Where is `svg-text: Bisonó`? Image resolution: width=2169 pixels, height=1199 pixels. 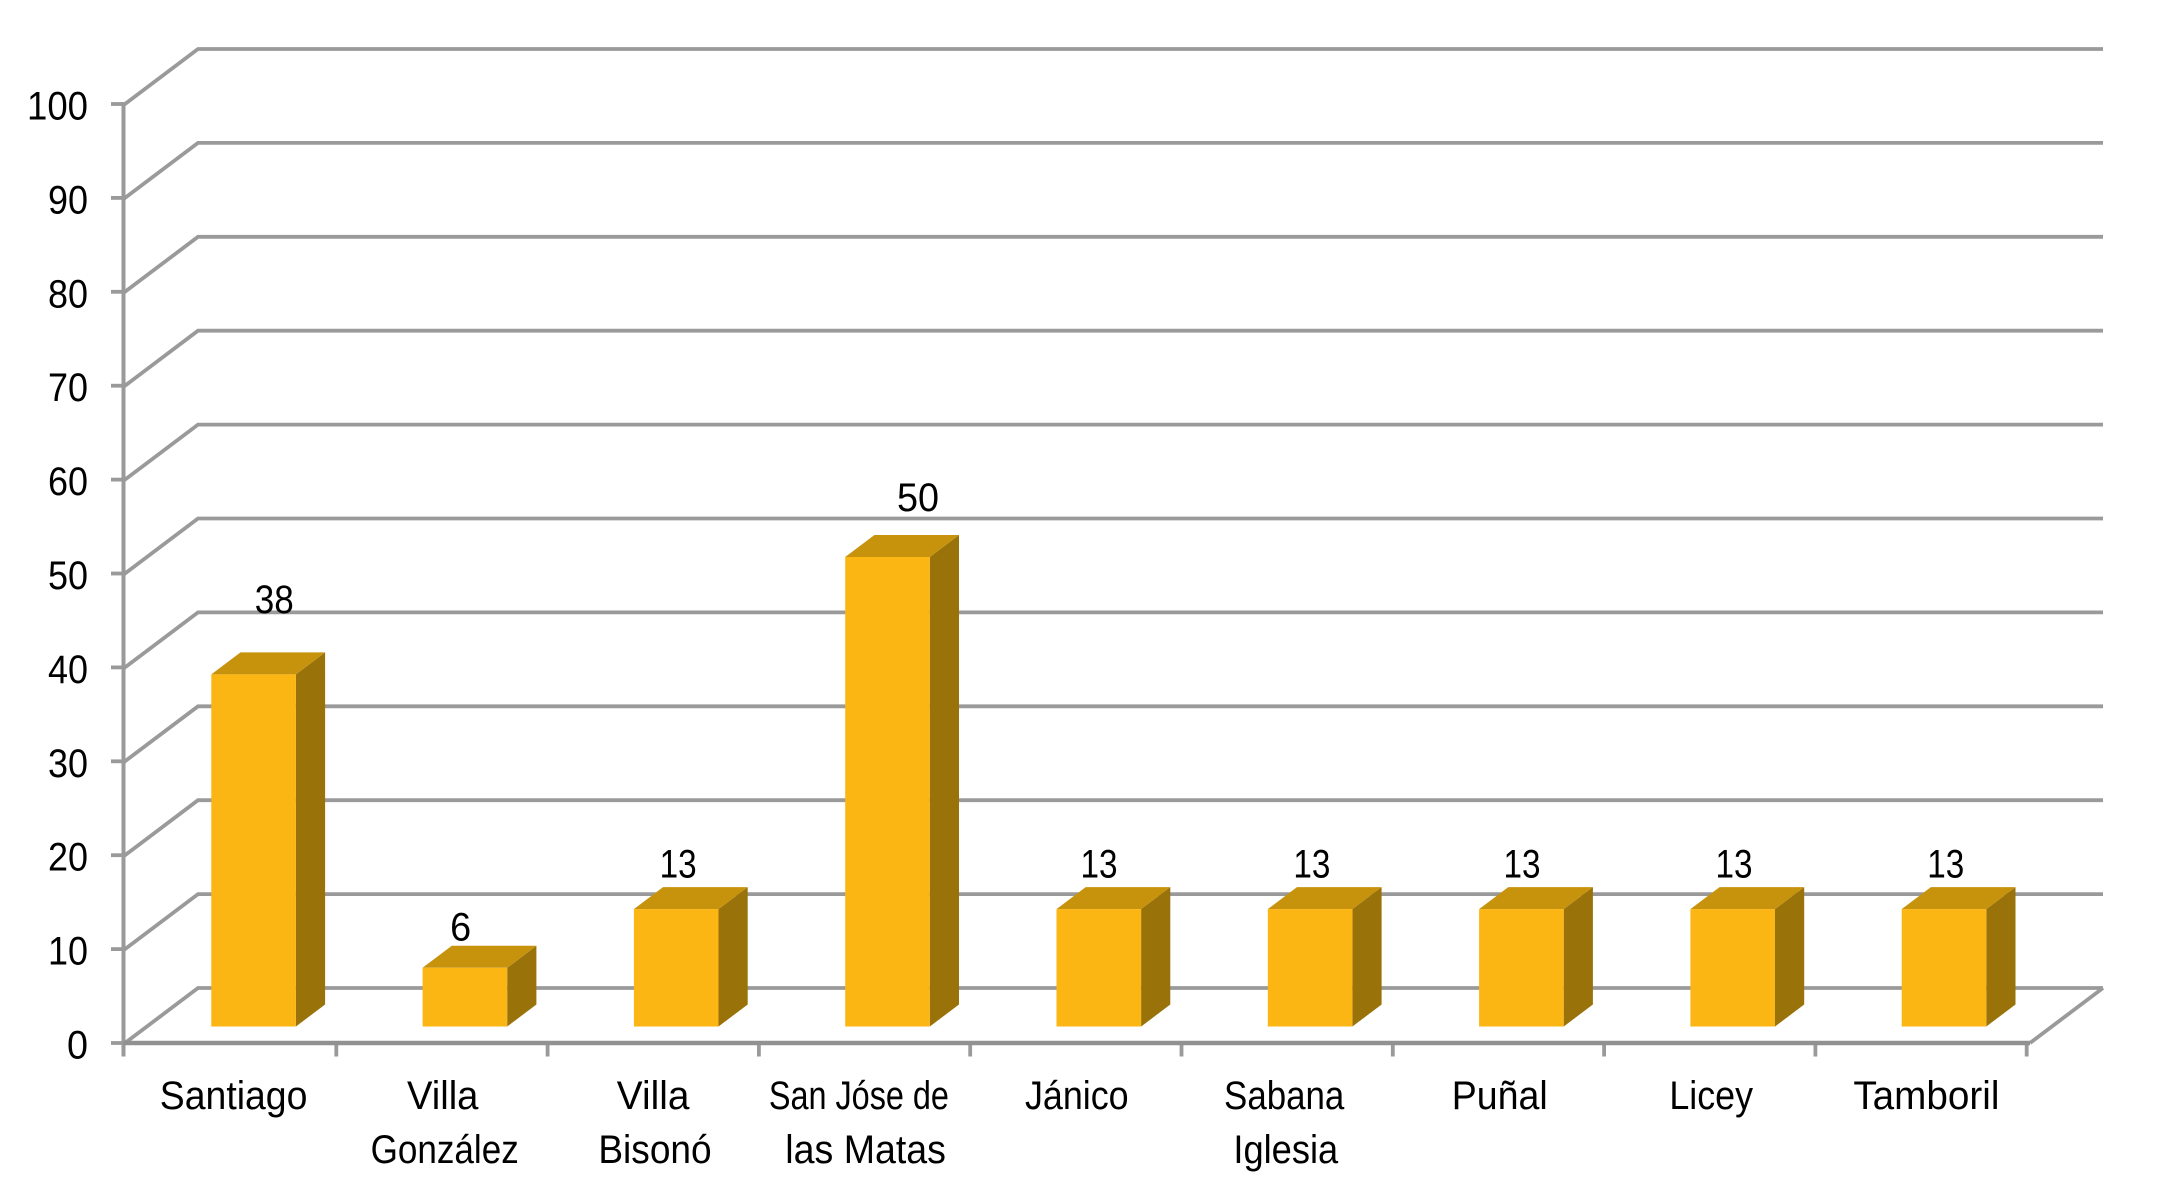
svg-text: Bisonó is located at coordinates (654, 1150).